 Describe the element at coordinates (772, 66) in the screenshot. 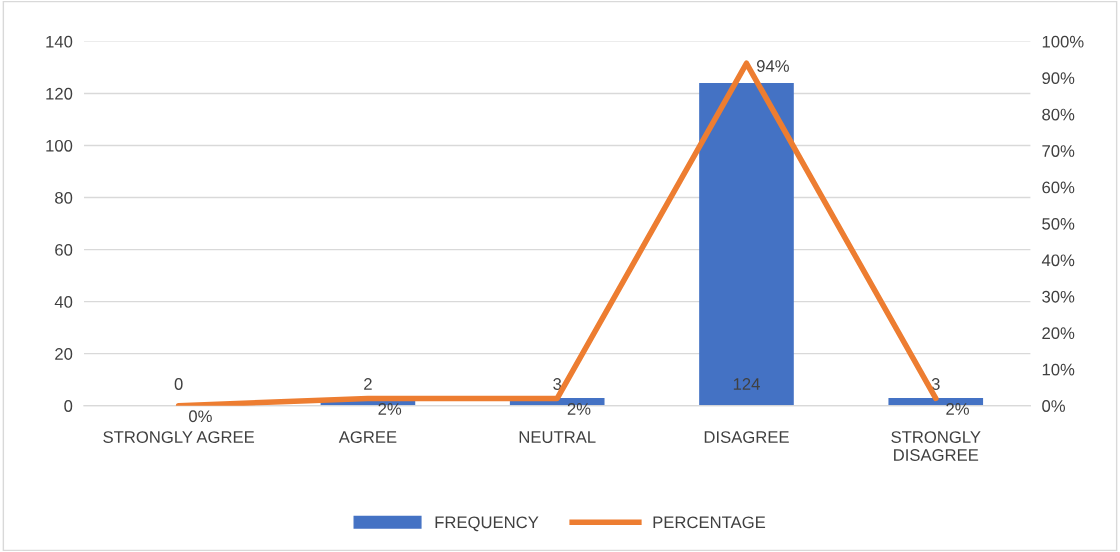

I see `data-label: 94%` at that location.